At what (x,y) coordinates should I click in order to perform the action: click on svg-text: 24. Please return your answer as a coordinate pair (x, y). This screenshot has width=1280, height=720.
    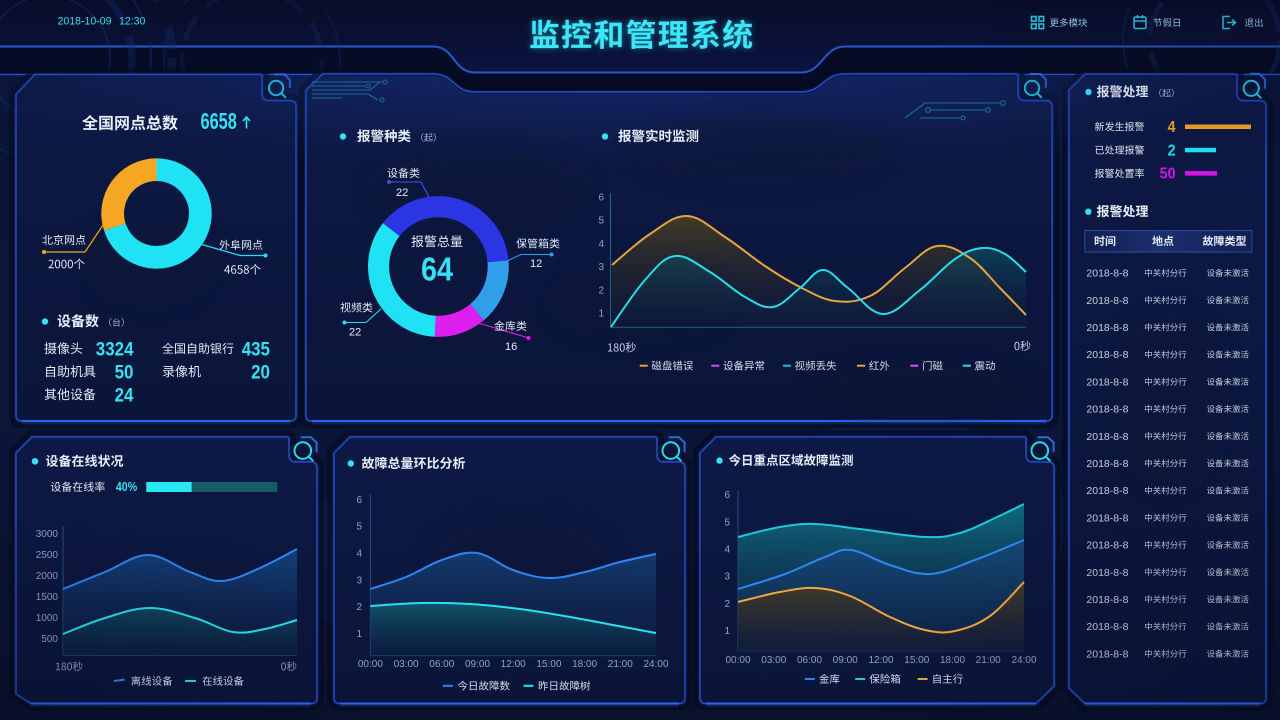
    Looking at the image, I should click on (125, 394).